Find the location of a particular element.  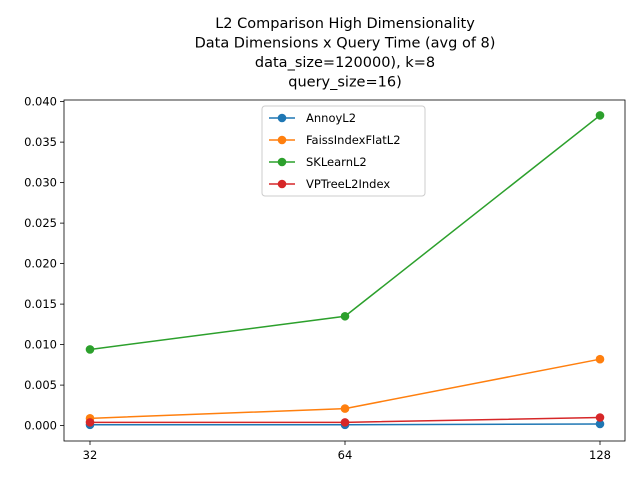

title-line-3: query_size=16) is located at coordinates (344, 83).